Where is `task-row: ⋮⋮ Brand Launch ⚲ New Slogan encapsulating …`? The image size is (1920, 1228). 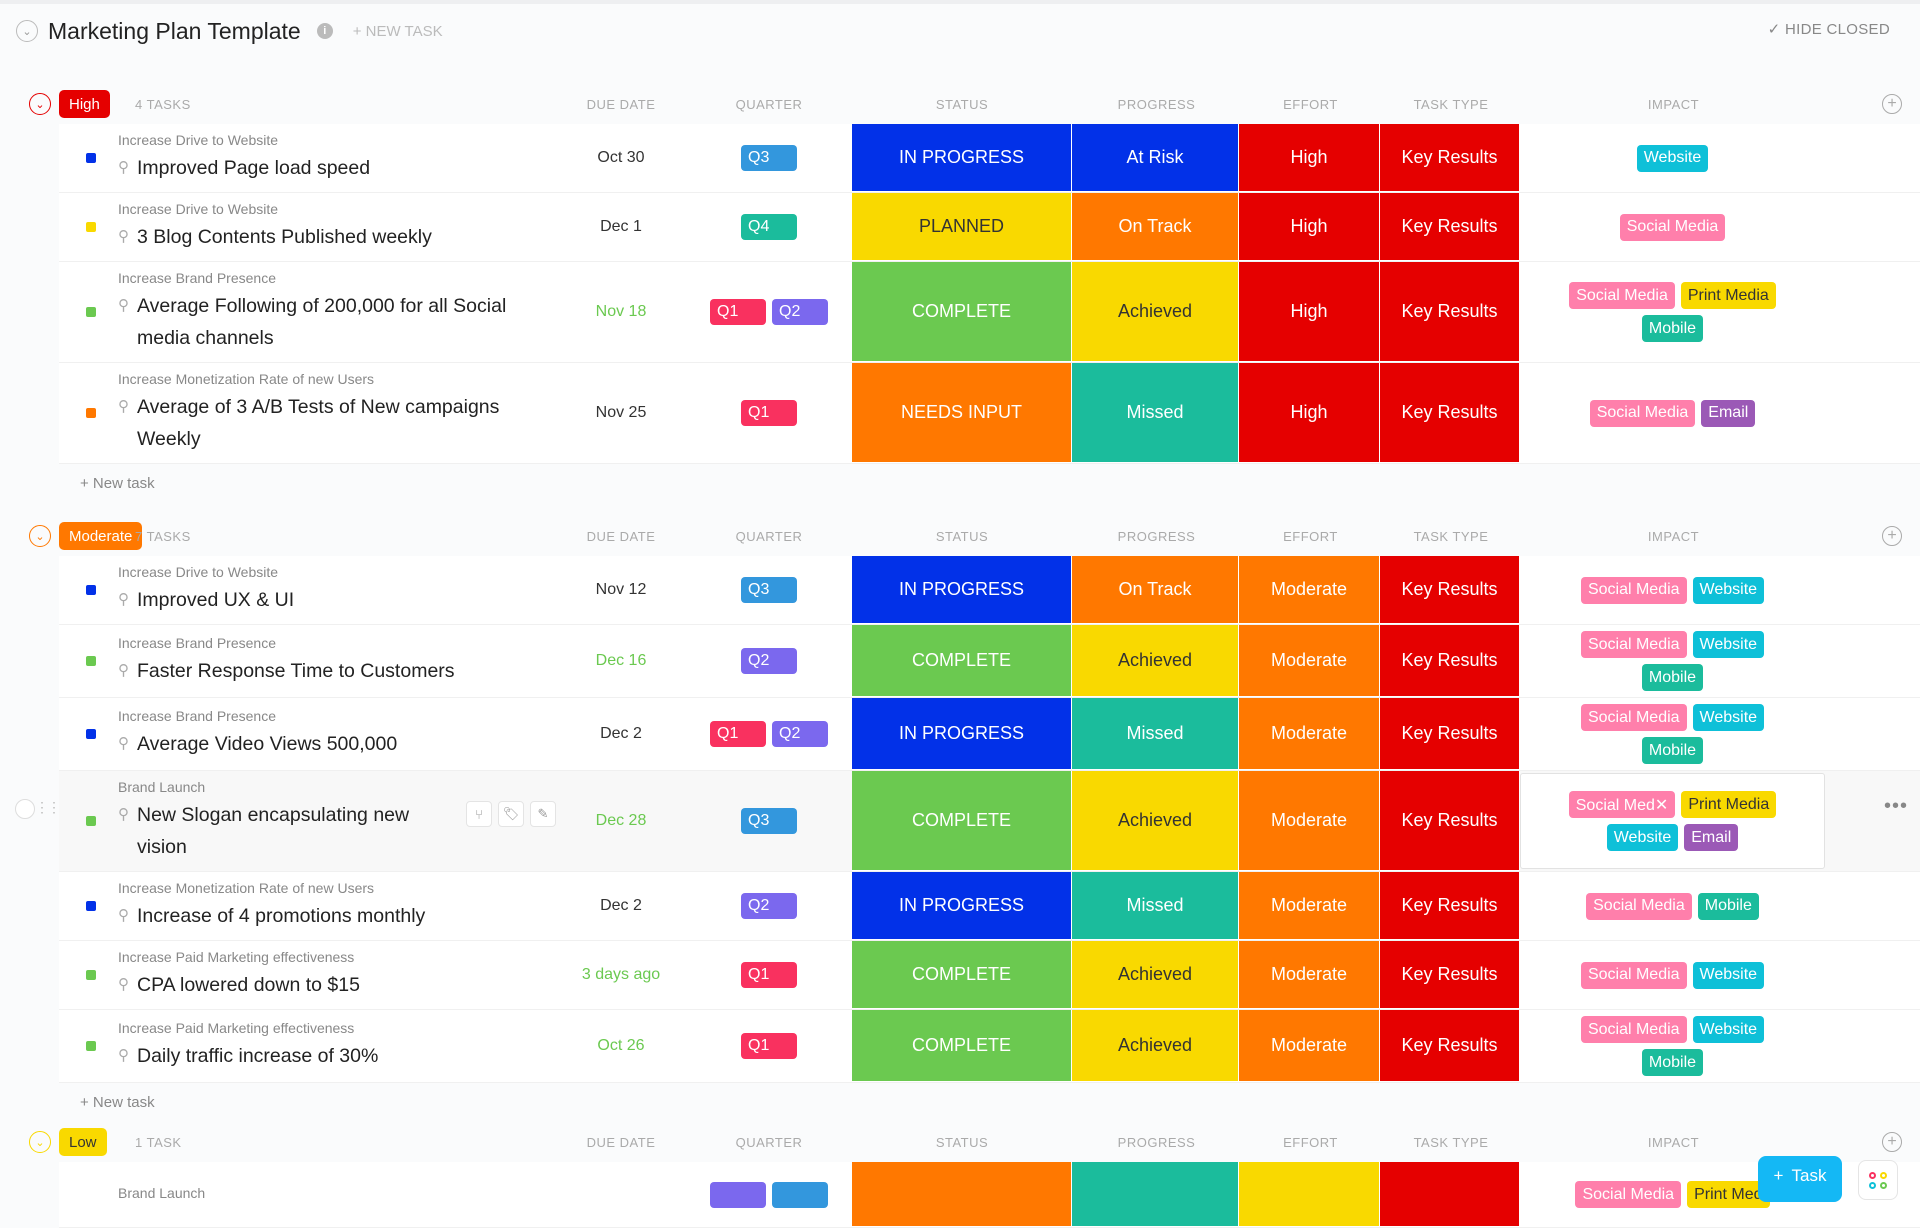
task-row: ⋮⋮ Brand Launch ⚲ New Slogan encapsulating … is located at coordinates (967, 821).